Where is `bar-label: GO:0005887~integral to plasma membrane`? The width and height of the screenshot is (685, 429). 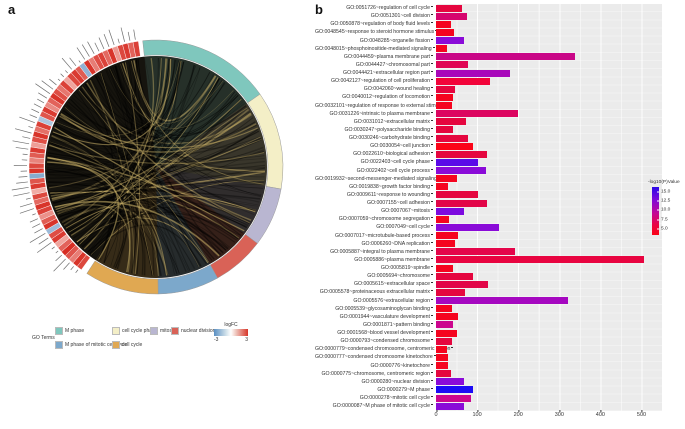 bar-label: GO:0005887~integral to plasma membrane is located at coordinates (374, 252).